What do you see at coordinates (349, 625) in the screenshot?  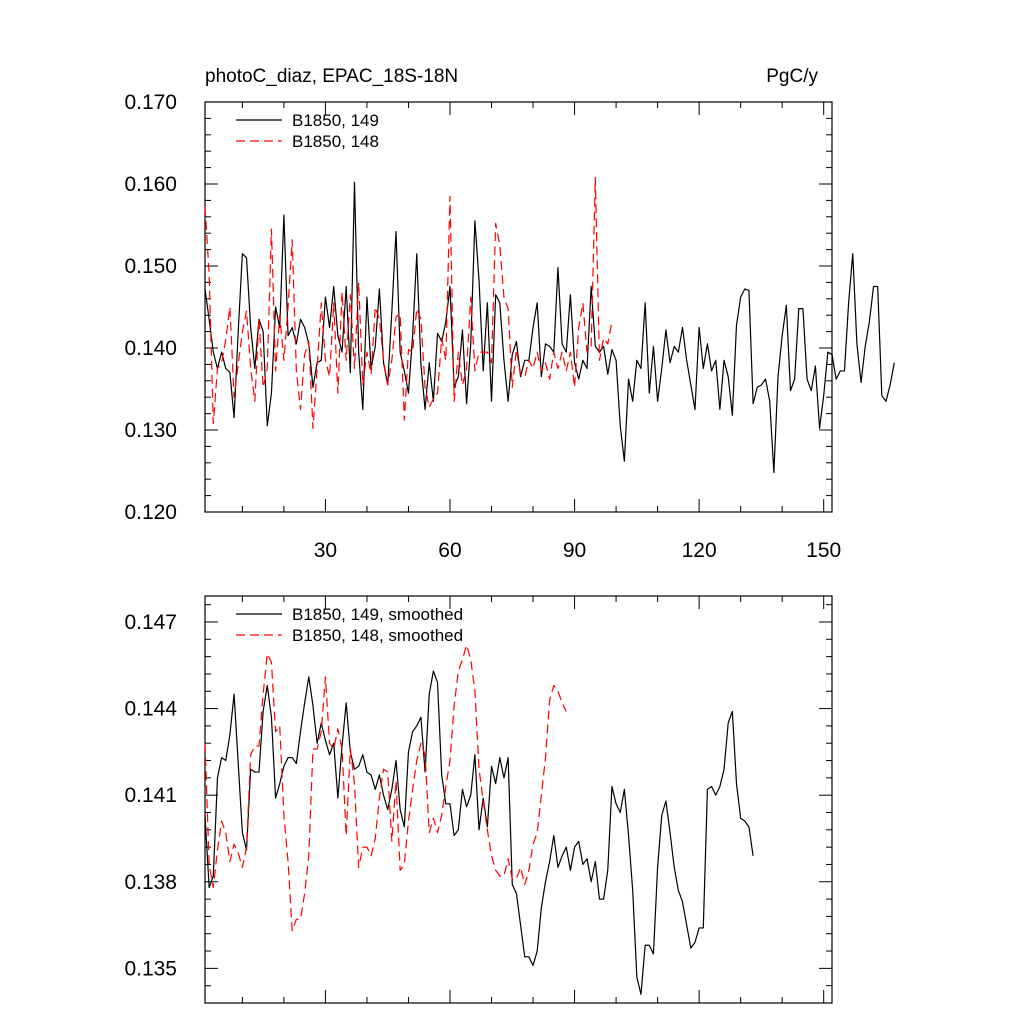 I see `legend: B1850, 149, smoothed B1850, 148, smoothed` at bounding box center [349, 625].